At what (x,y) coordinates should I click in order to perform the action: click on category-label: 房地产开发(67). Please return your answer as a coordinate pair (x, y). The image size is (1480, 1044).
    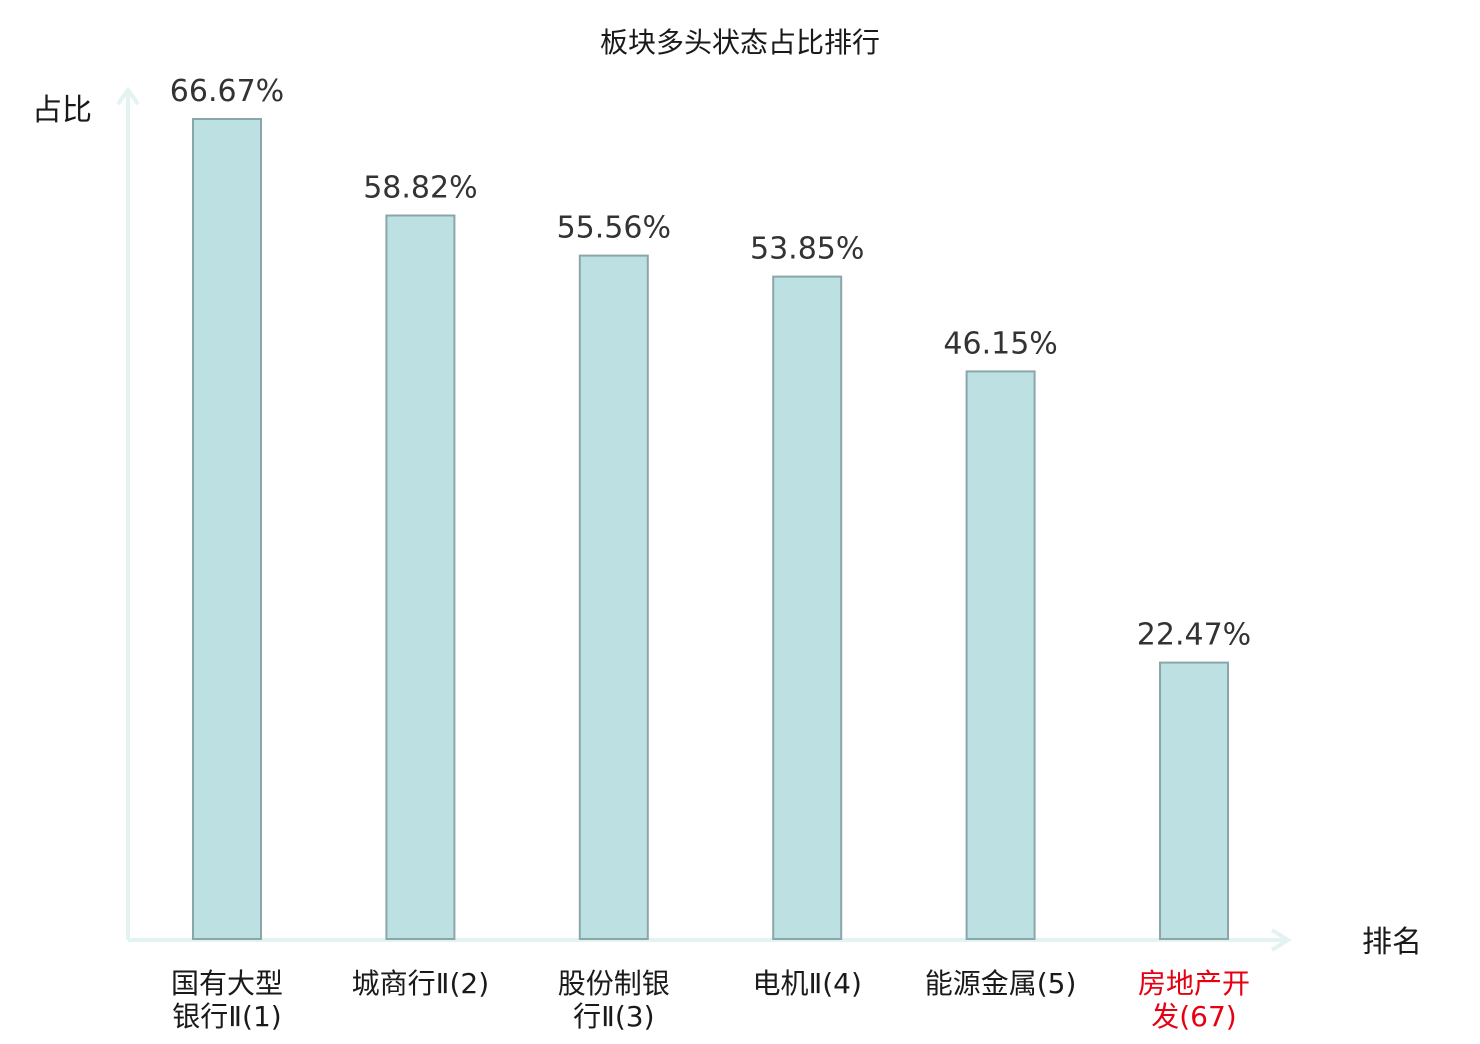
    Looking at the image, I should click on (1194, 1000).